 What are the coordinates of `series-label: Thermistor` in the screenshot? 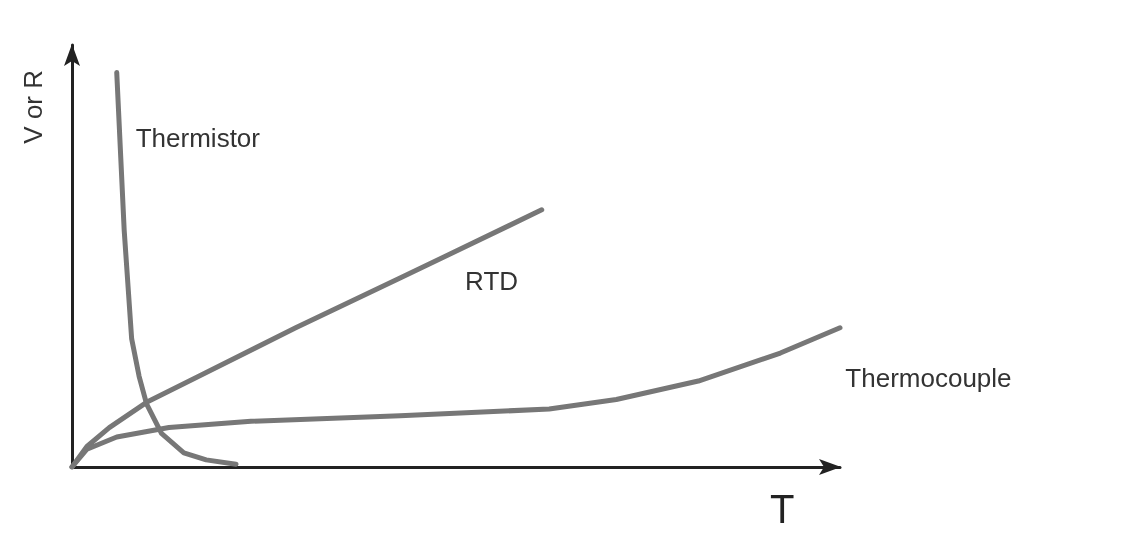 It's located at (198, 137).